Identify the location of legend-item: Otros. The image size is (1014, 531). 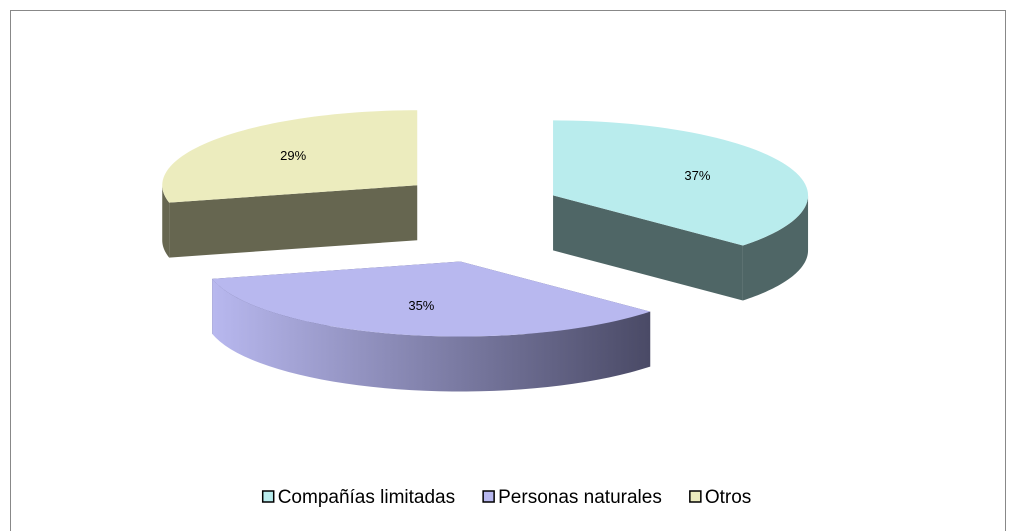
(720, 497).